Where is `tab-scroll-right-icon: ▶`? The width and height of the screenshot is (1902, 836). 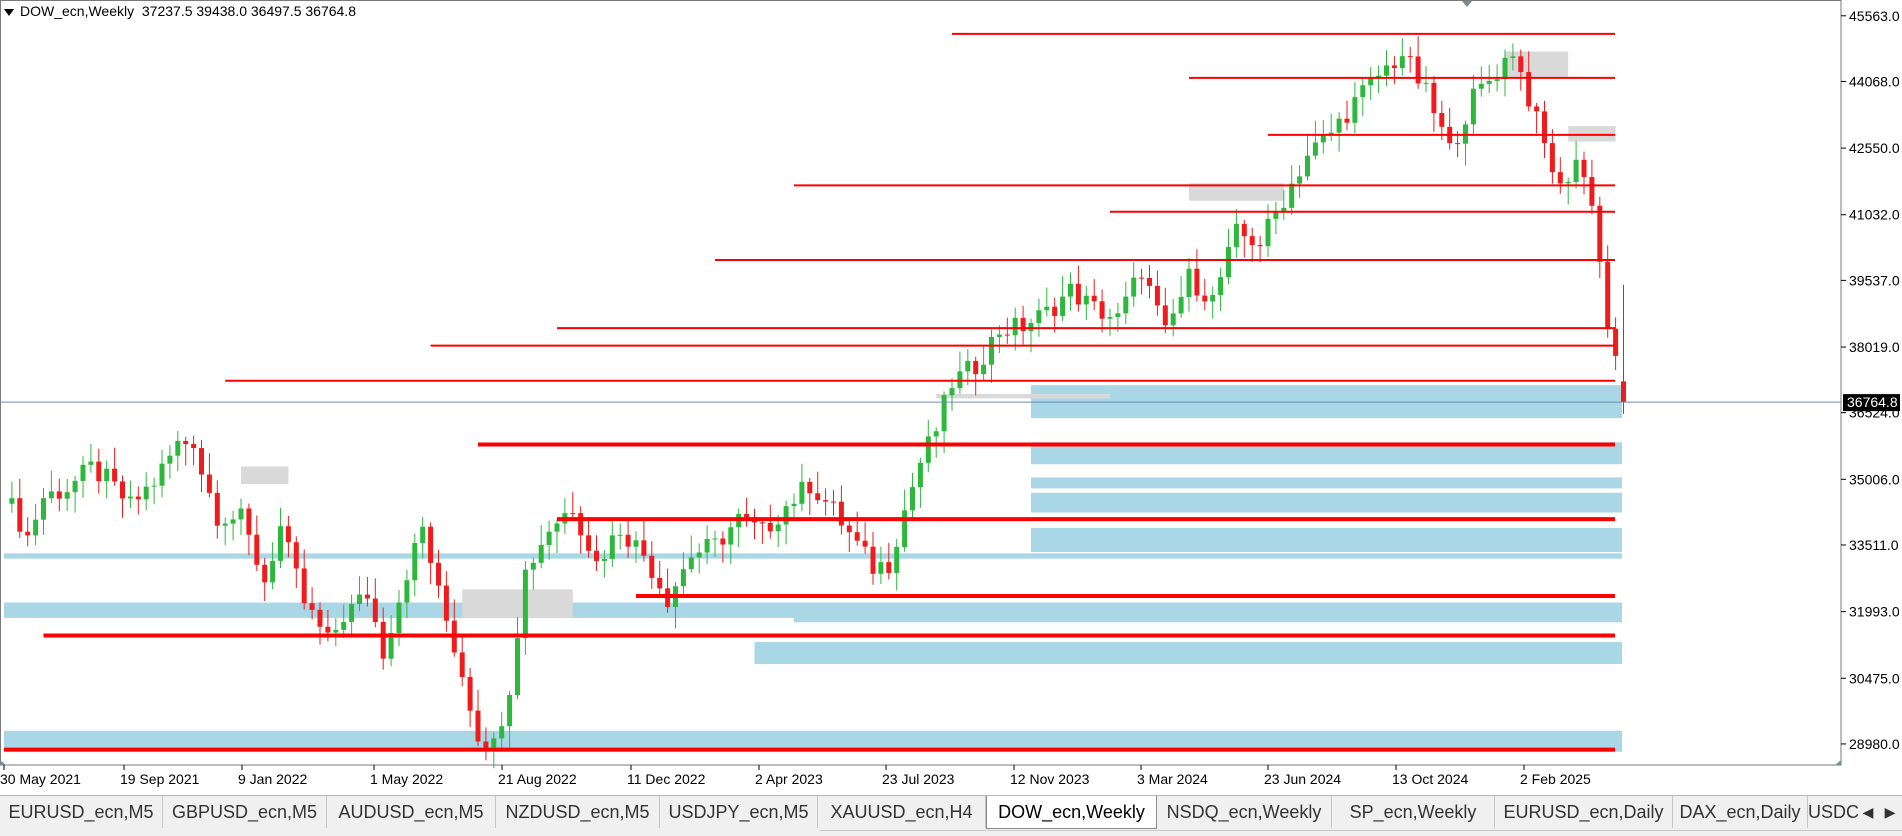
tab-scroll-right-icon: ▶ is located at coordinates (1890, 812).